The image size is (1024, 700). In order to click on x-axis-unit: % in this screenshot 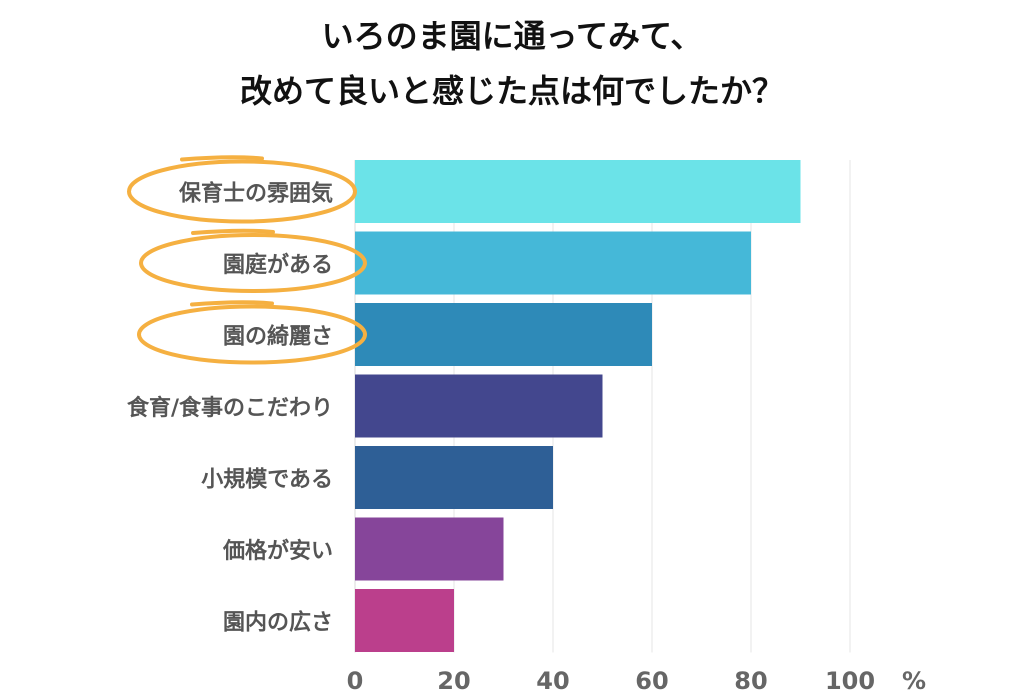, I will do `click(914, 681)`.